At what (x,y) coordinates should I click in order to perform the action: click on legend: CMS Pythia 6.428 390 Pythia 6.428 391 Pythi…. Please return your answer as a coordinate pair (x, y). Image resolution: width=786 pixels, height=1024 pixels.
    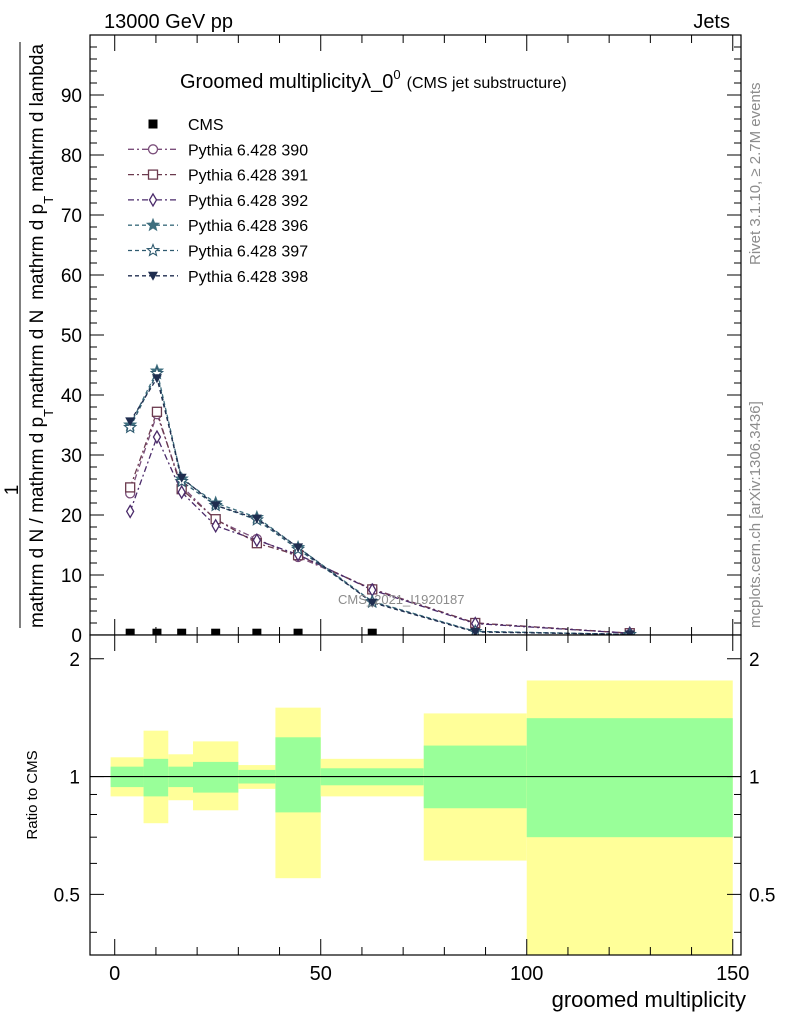
    Looking at the image, I should click on (218, 201).